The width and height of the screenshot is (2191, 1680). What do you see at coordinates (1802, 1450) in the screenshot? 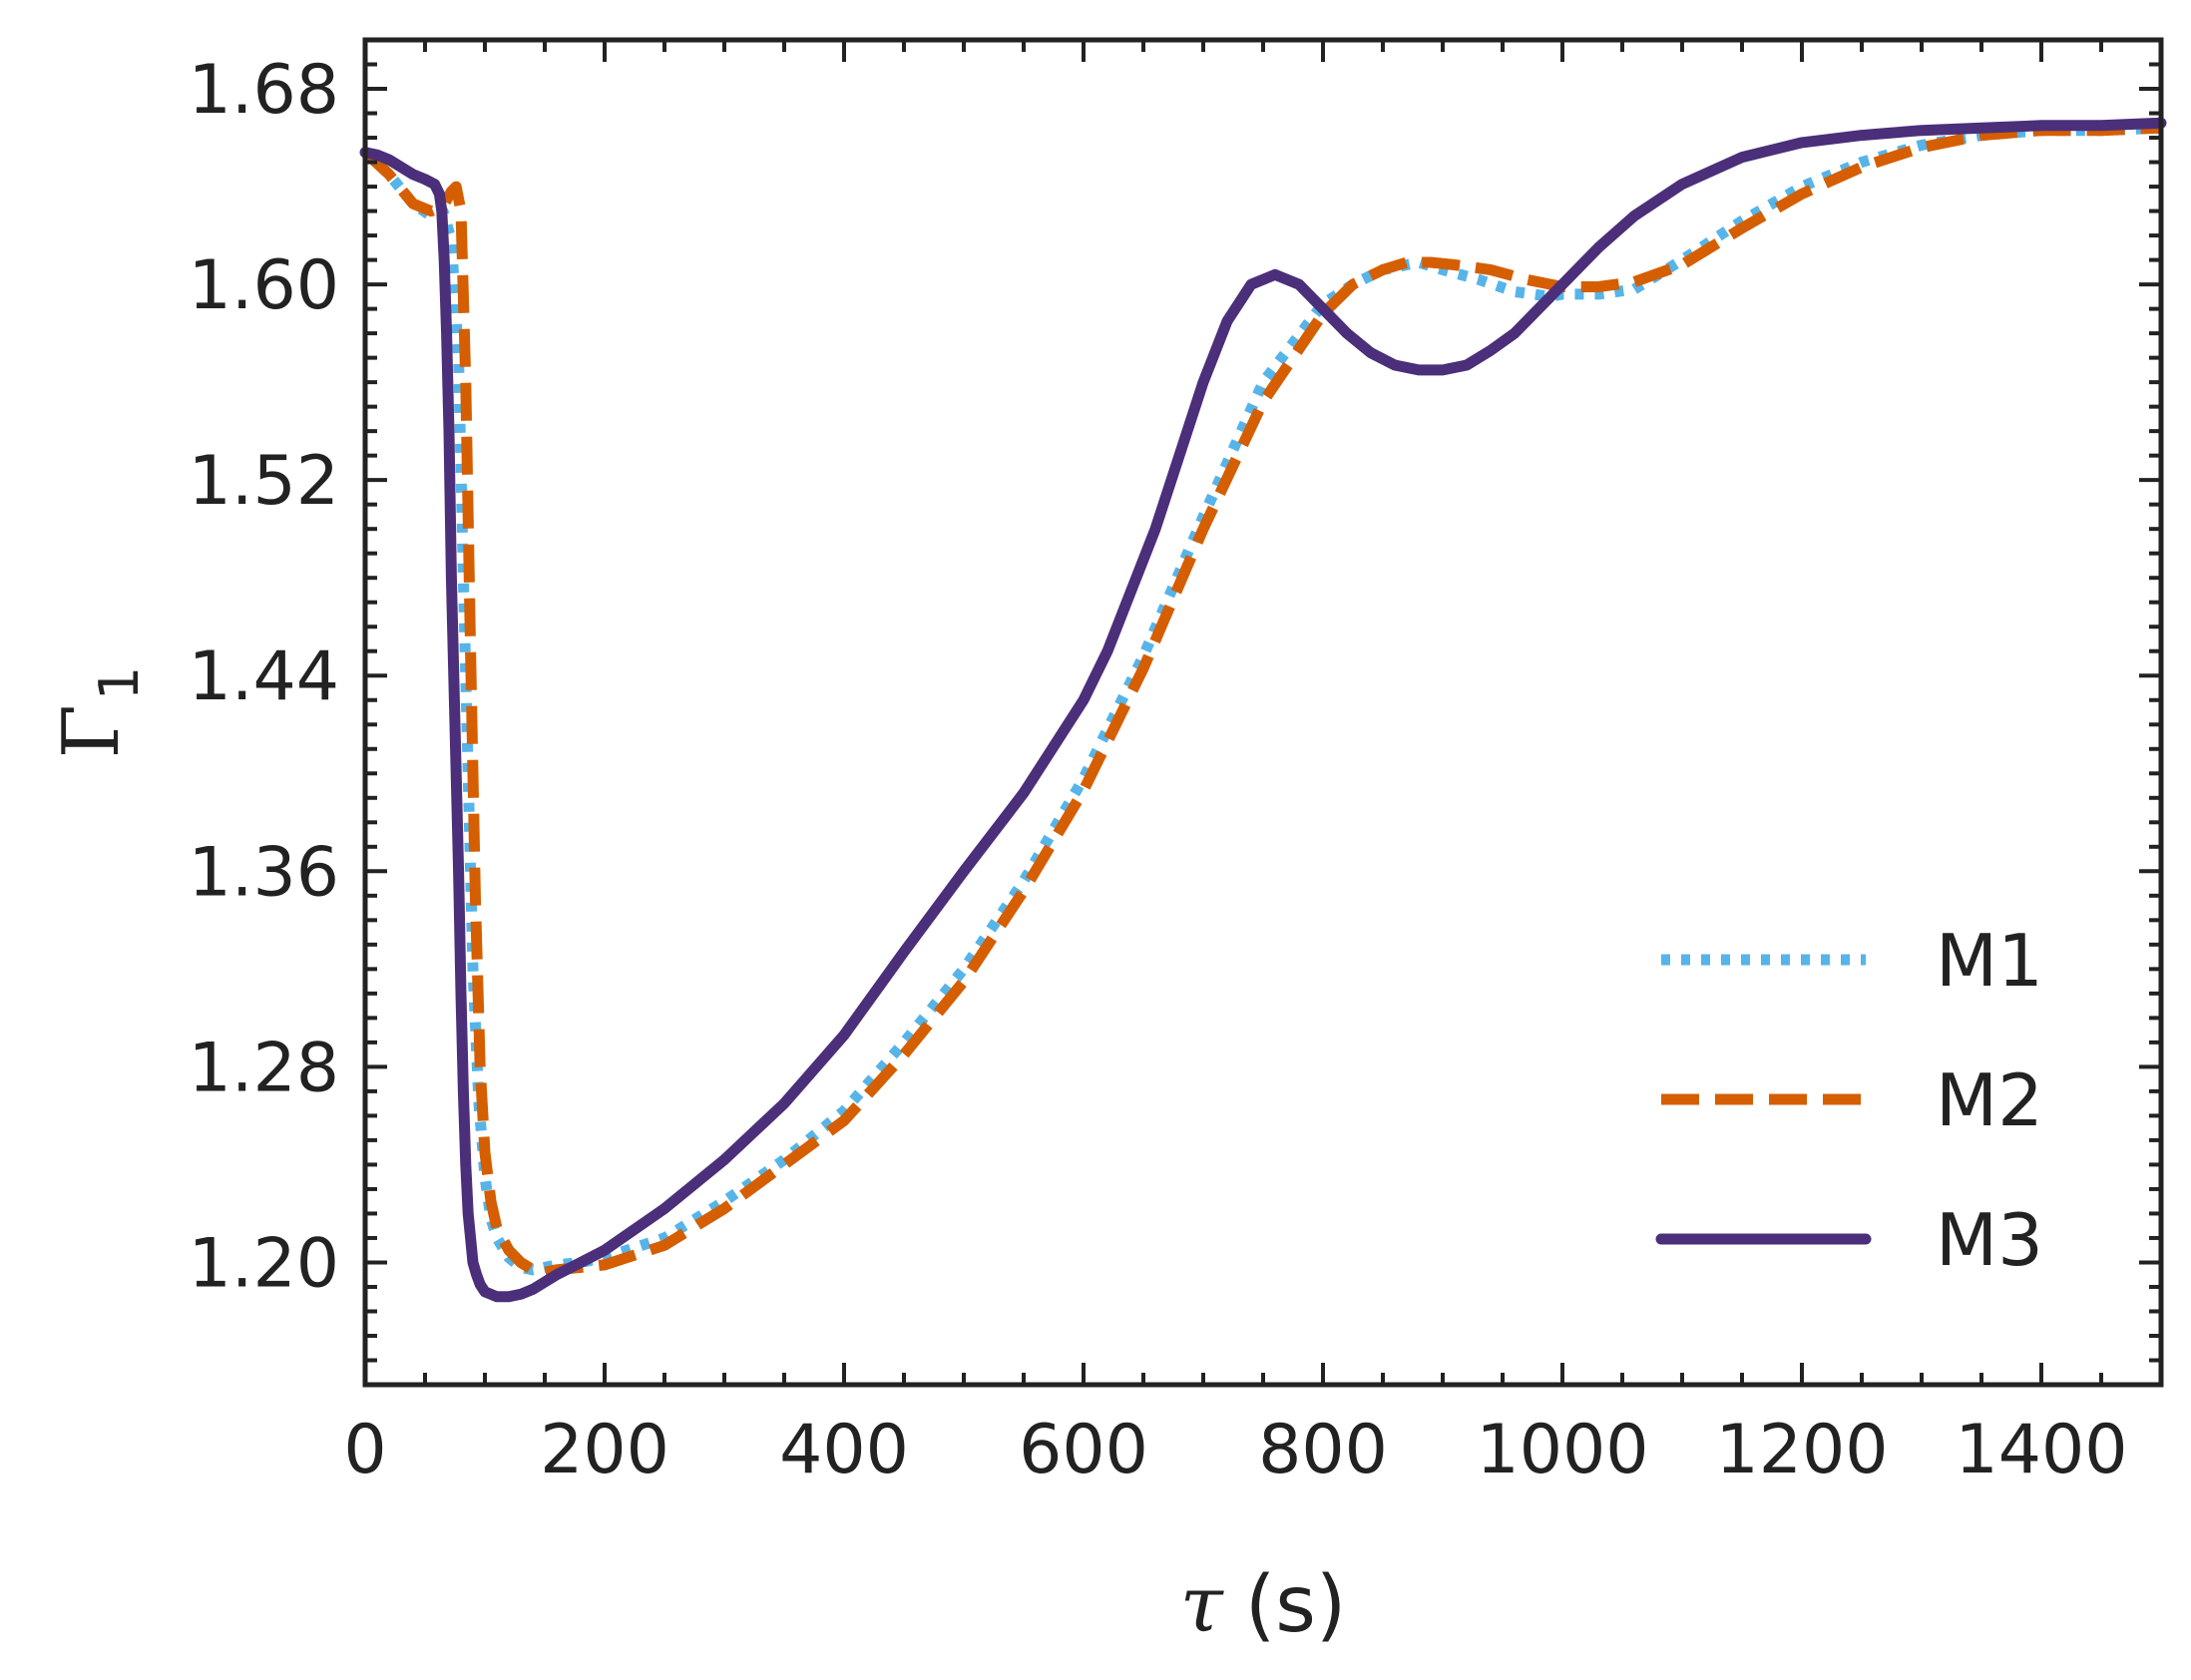
I see `x-tick-label: 1200` at bounding box center [1802, 1450].